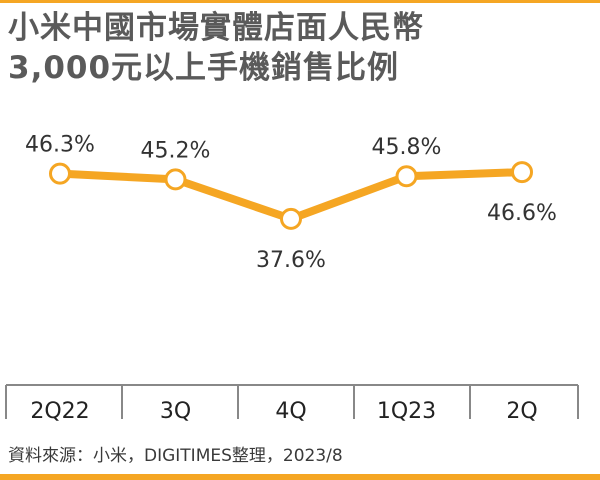 The image size is (600, 480). What do you see at coordinates (407, 147) in the screenshot?
I see `data-label-4: 45.8%` at bounding box center [407, 147].